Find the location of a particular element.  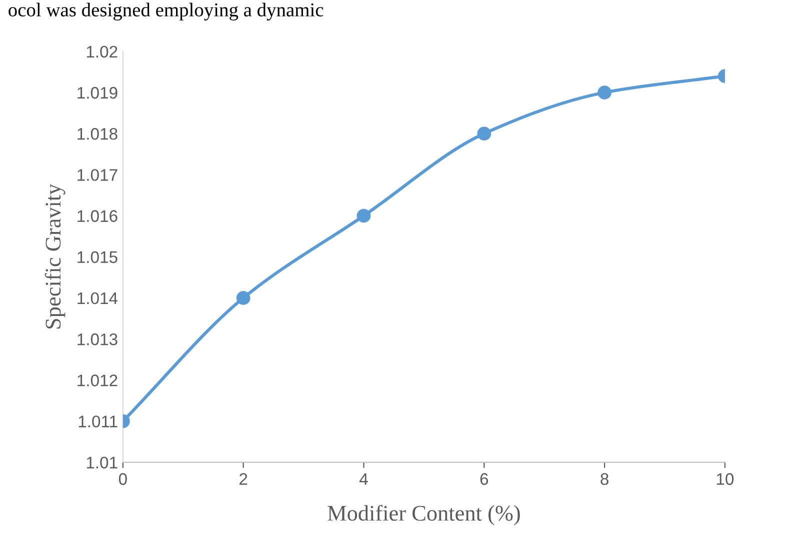

y-tick-label: 1.017 is located at coordinates (98, 175).